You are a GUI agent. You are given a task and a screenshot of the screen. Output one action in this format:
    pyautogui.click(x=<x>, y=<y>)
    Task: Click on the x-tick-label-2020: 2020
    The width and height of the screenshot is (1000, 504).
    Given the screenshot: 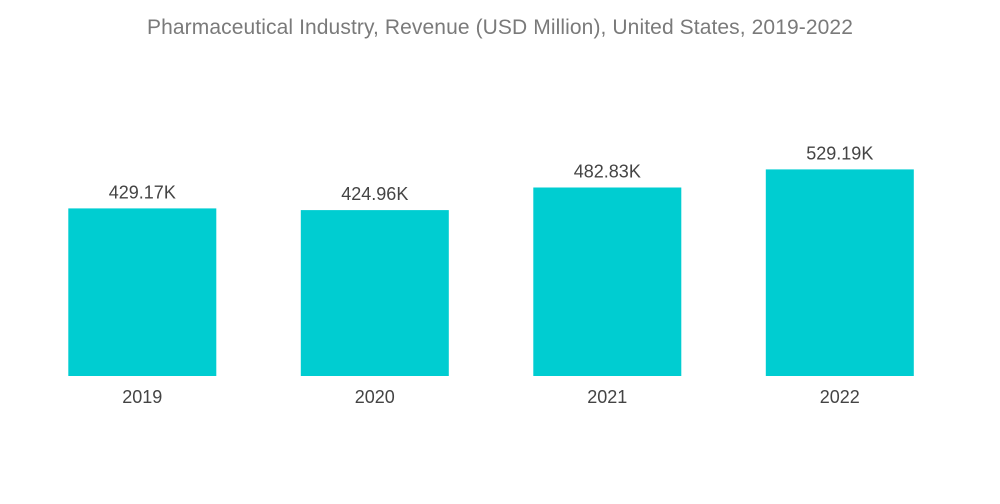 What is the action you would take?
    pyautogui.click(x=375, y=397)
    